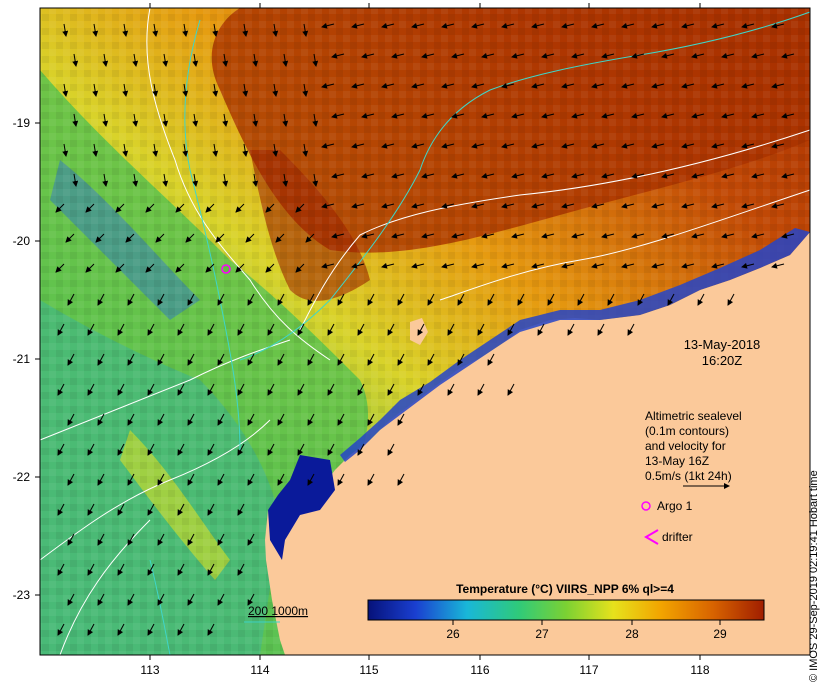 The image size is (840, 682). Describe the element at coordinates (565, 589) in the screenshot. I see `colorbar-title: Temperature (°C) VIIRS_NPP 6% ql>=4` at that location.